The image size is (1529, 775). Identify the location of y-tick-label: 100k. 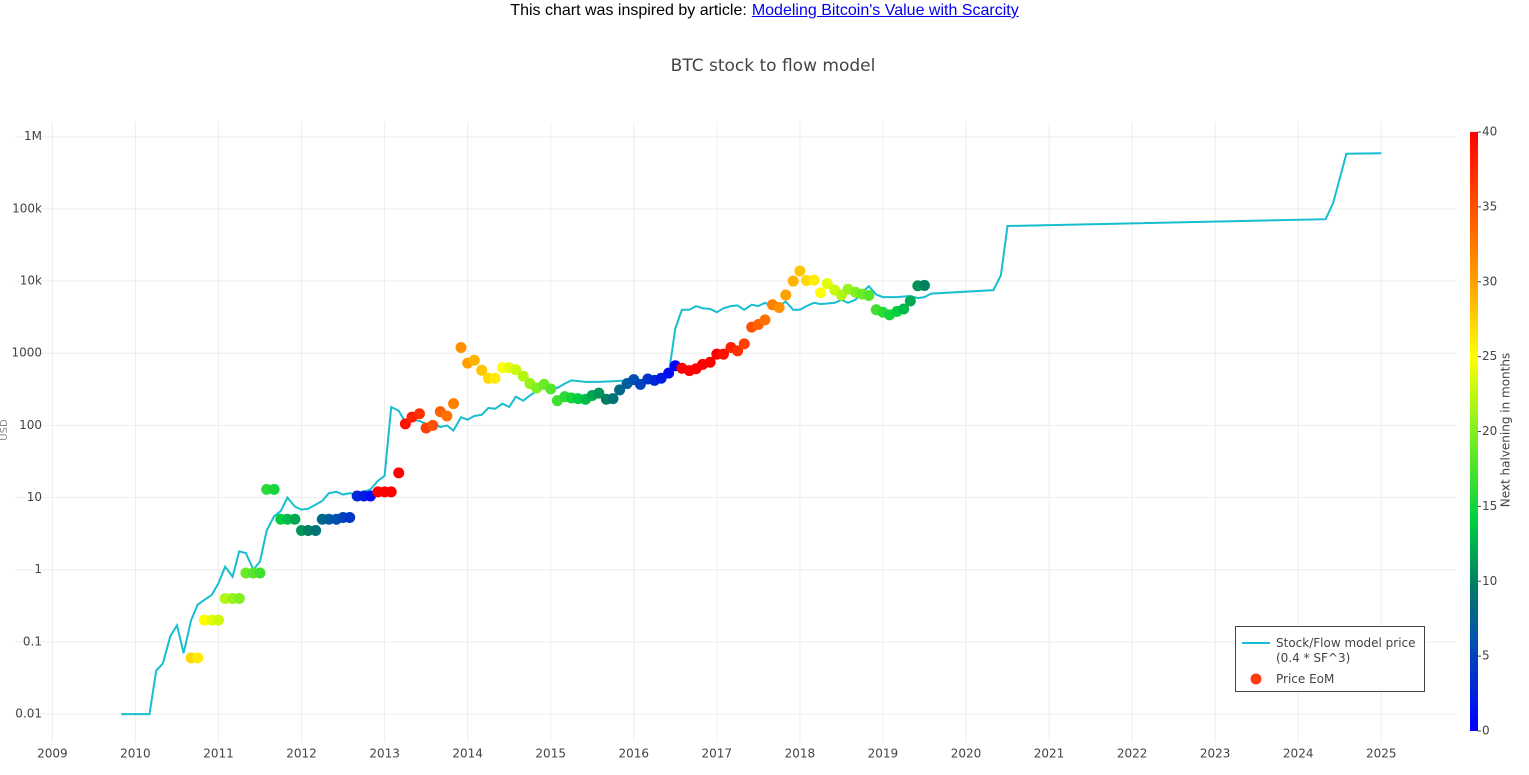
(27, 208).